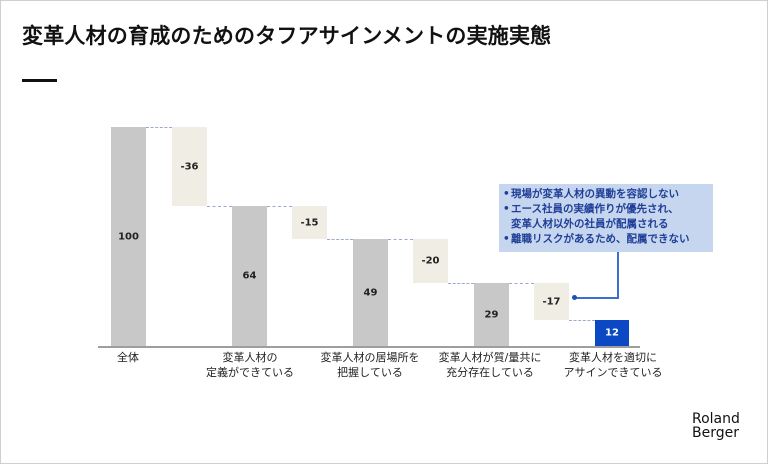  I want to click on bar-delta-definition: -36, so click(189, 166).